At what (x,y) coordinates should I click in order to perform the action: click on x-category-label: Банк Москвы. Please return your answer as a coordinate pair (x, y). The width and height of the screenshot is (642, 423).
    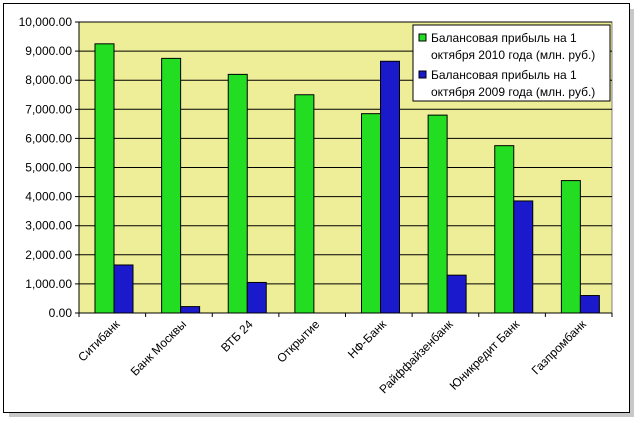
    Looking at the image, I should click on (158, 347).